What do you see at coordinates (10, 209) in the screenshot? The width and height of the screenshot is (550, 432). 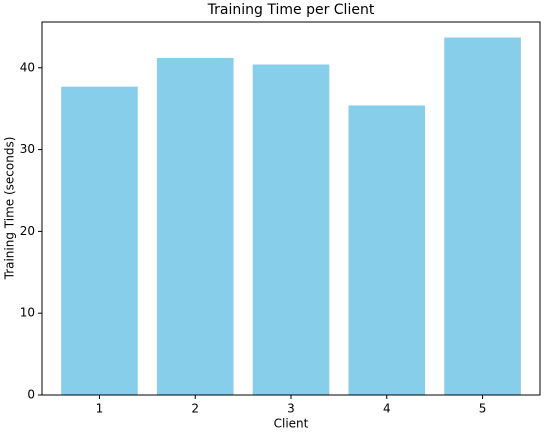 I see `y-axis-label: Training Time (seconds)` at bounding box center [10, 209].